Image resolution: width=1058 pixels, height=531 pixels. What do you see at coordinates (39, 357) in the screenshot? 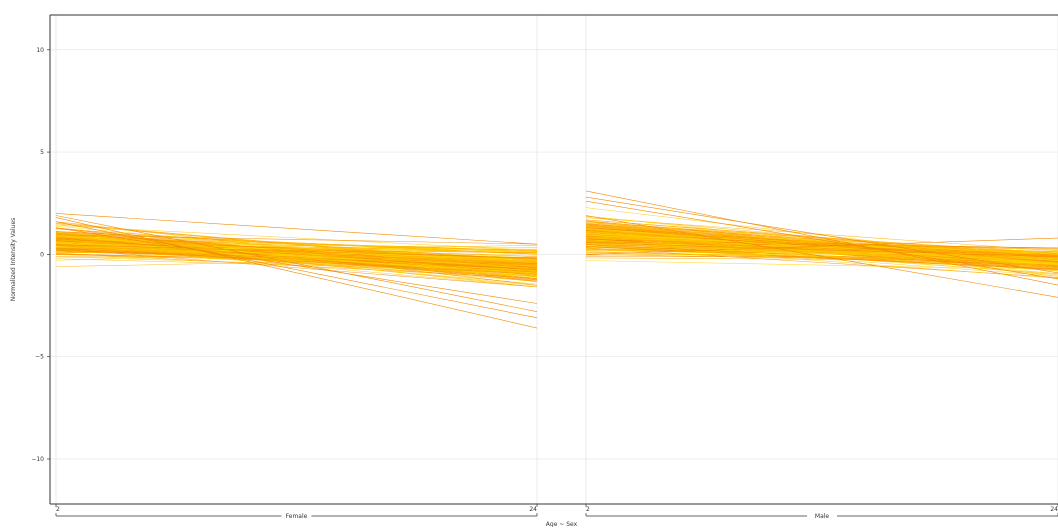
I see `y-tick-label: −5` at bounding box center [39, 357].